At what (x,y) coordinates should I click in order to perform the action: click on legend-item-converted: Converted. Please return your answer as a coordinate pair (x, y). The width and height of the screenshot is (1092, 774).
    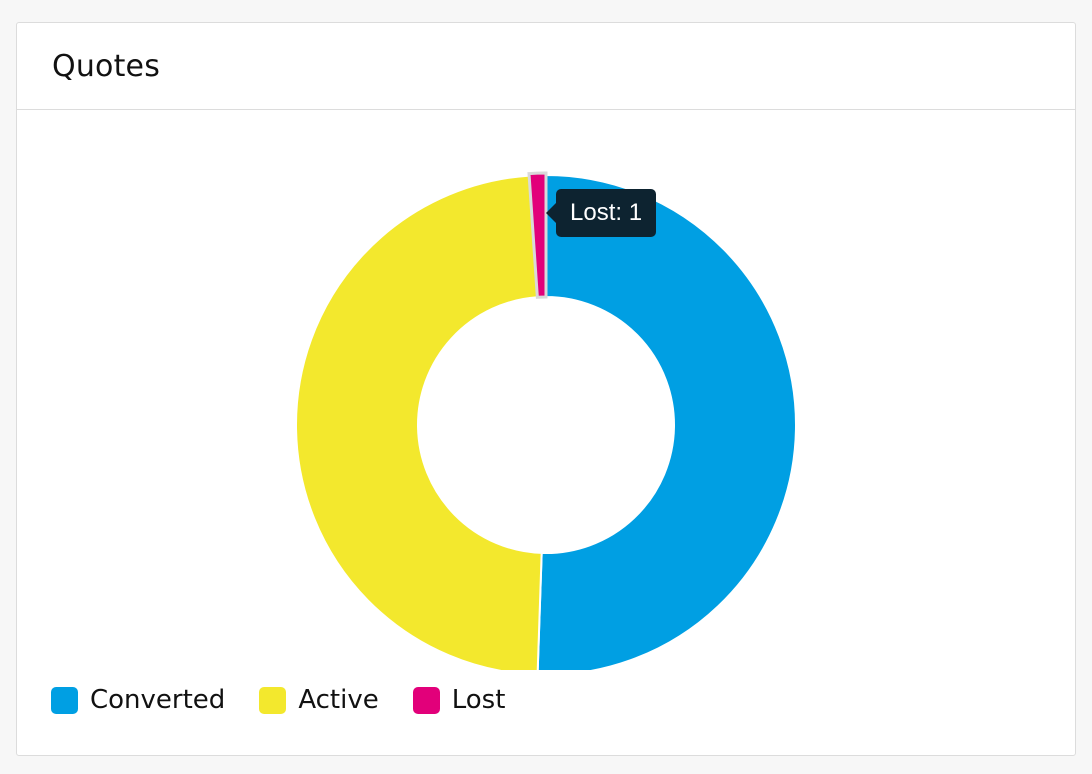
    Looking at the image, I should click on (138, 700).